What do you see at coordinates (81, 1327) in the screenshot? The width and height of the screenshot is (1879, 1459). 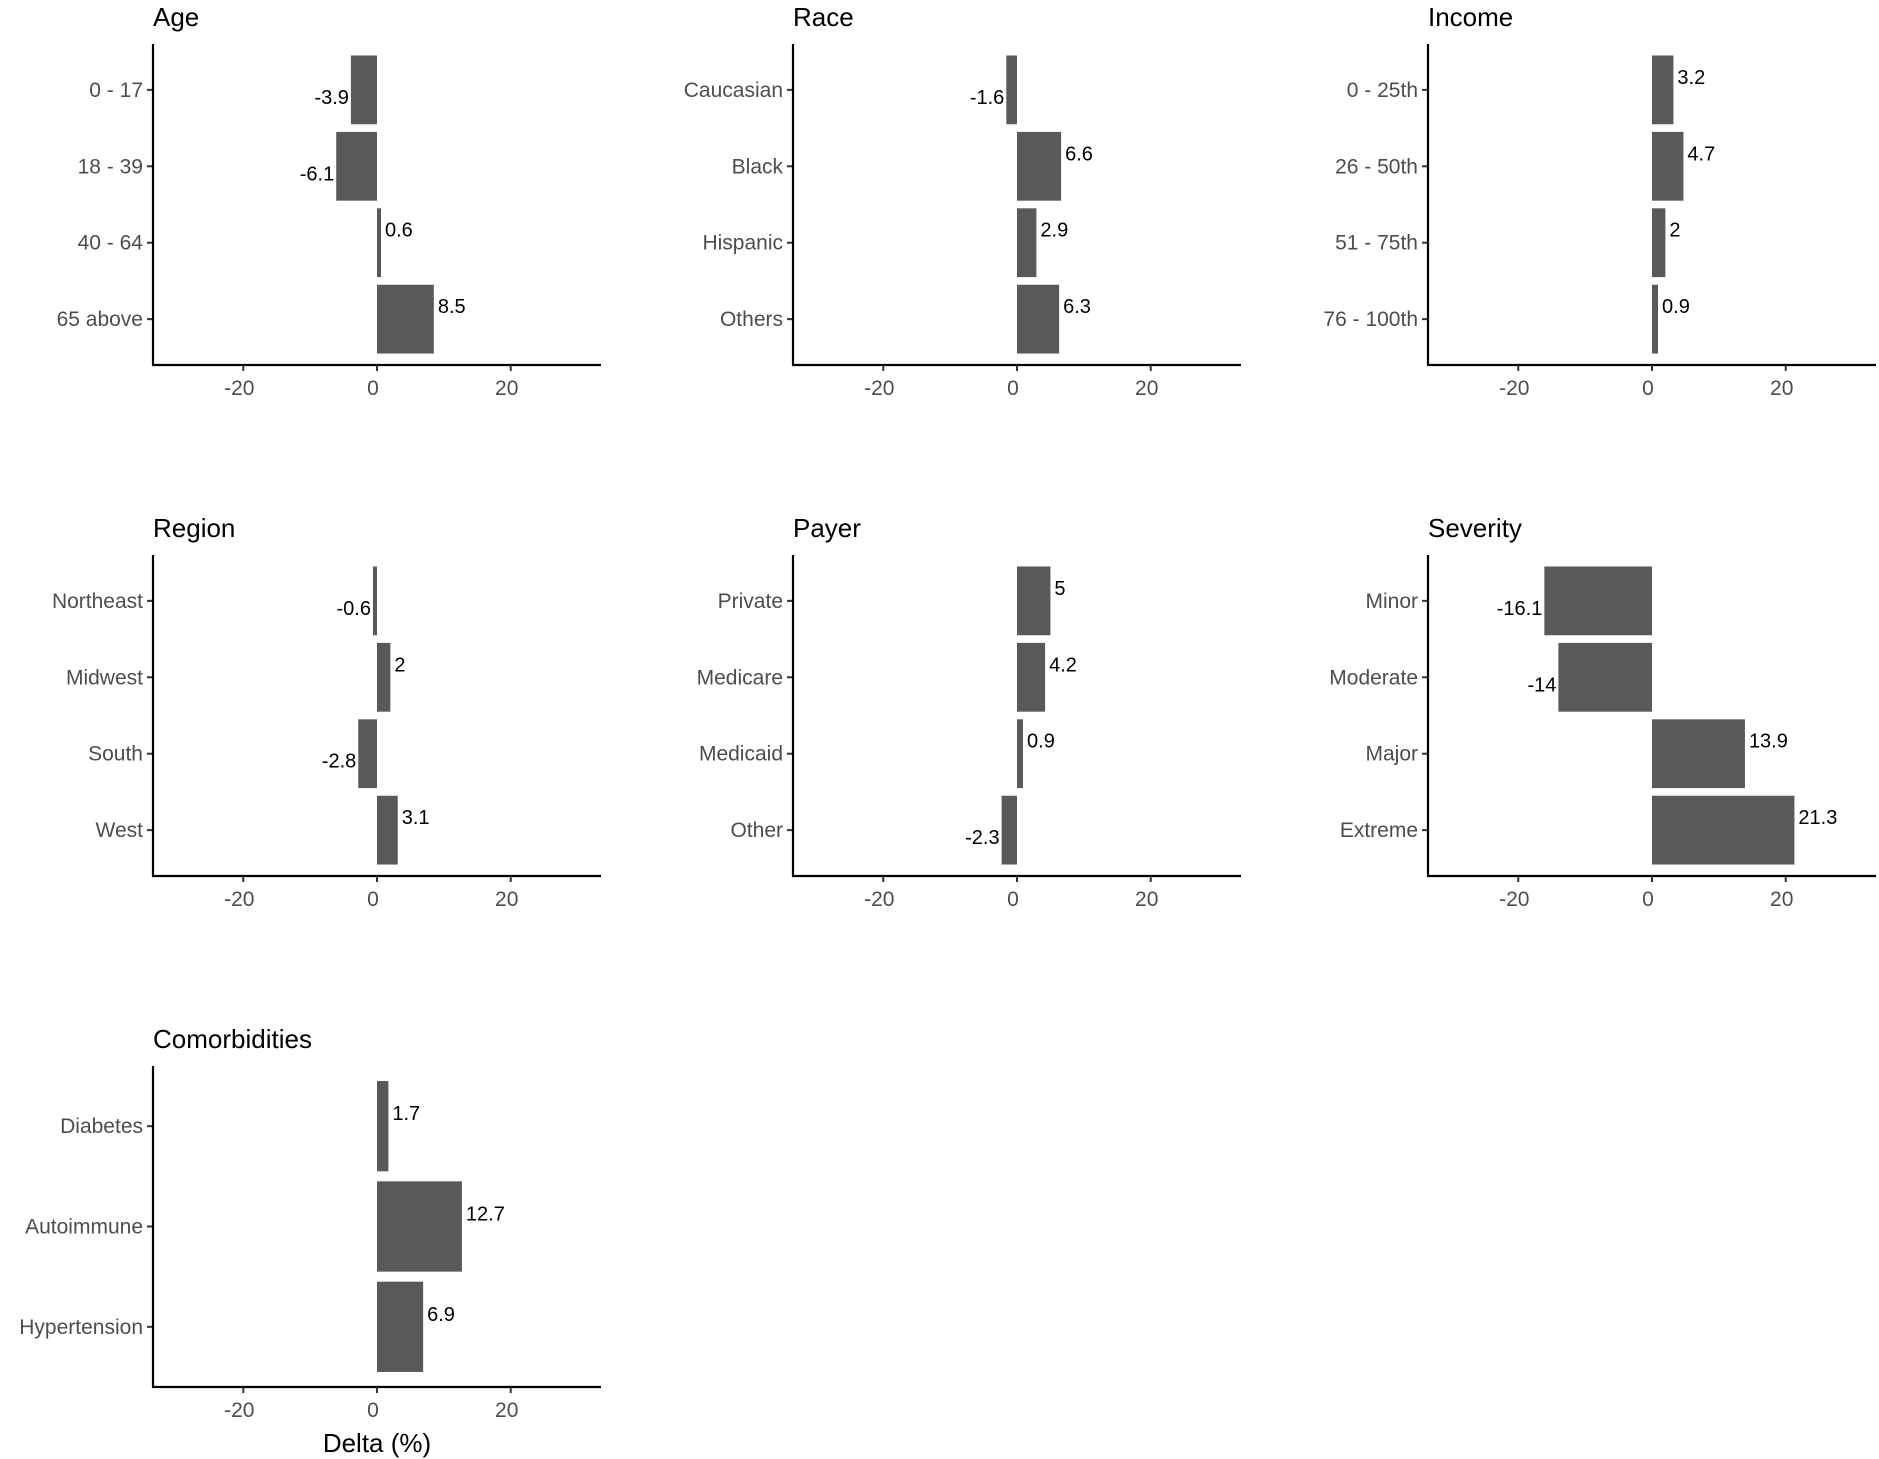 I see `y-tick-label: Hypertension` at bounding box center [81, 1327].